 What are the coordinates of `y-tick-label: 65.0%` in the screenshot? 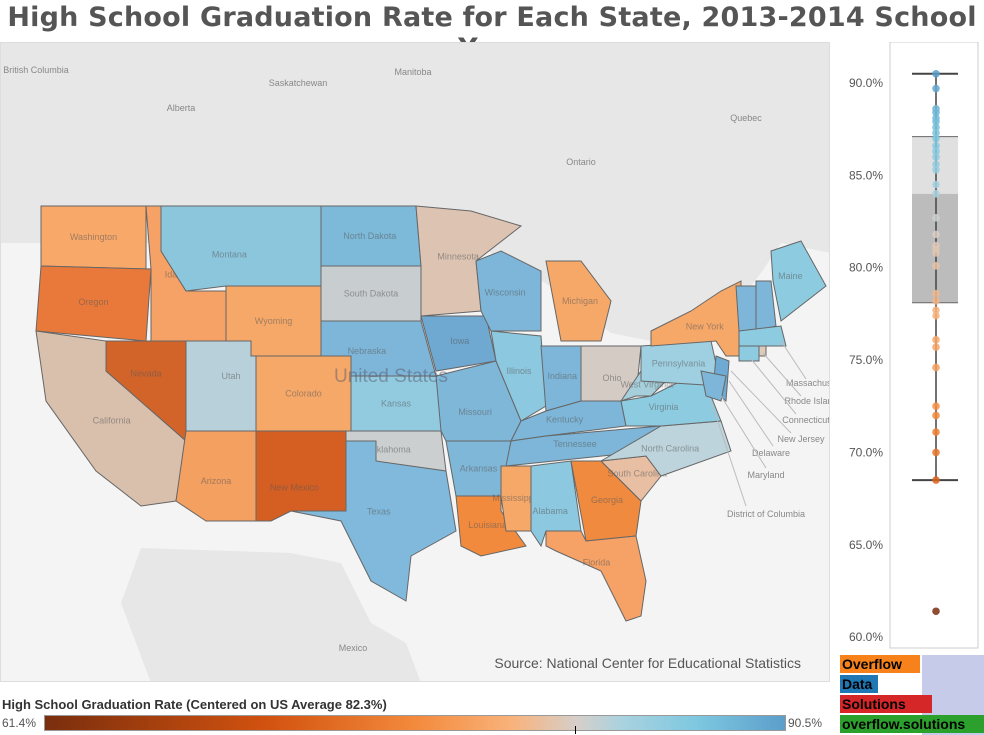 It's located at (866, 545).